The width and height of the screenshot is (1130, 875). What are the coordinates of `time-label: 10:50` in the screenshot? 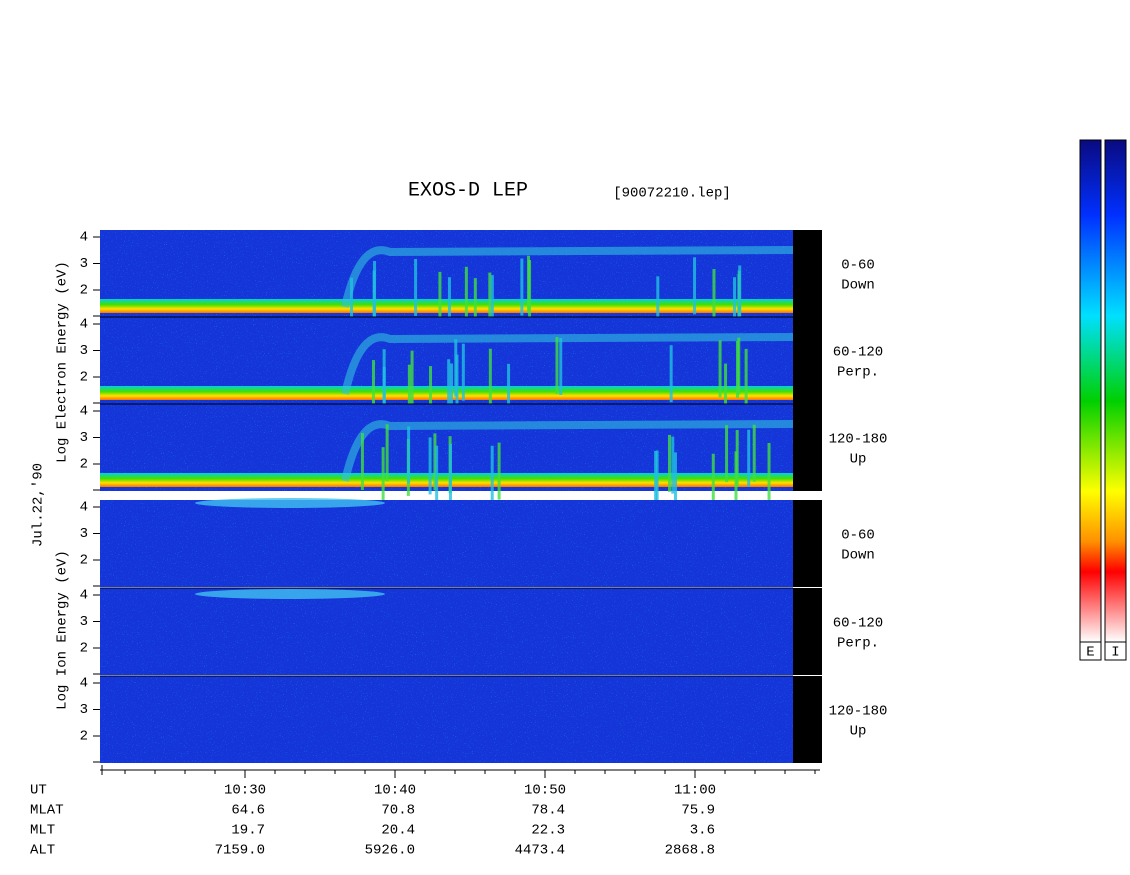 It's located at (545, 791).